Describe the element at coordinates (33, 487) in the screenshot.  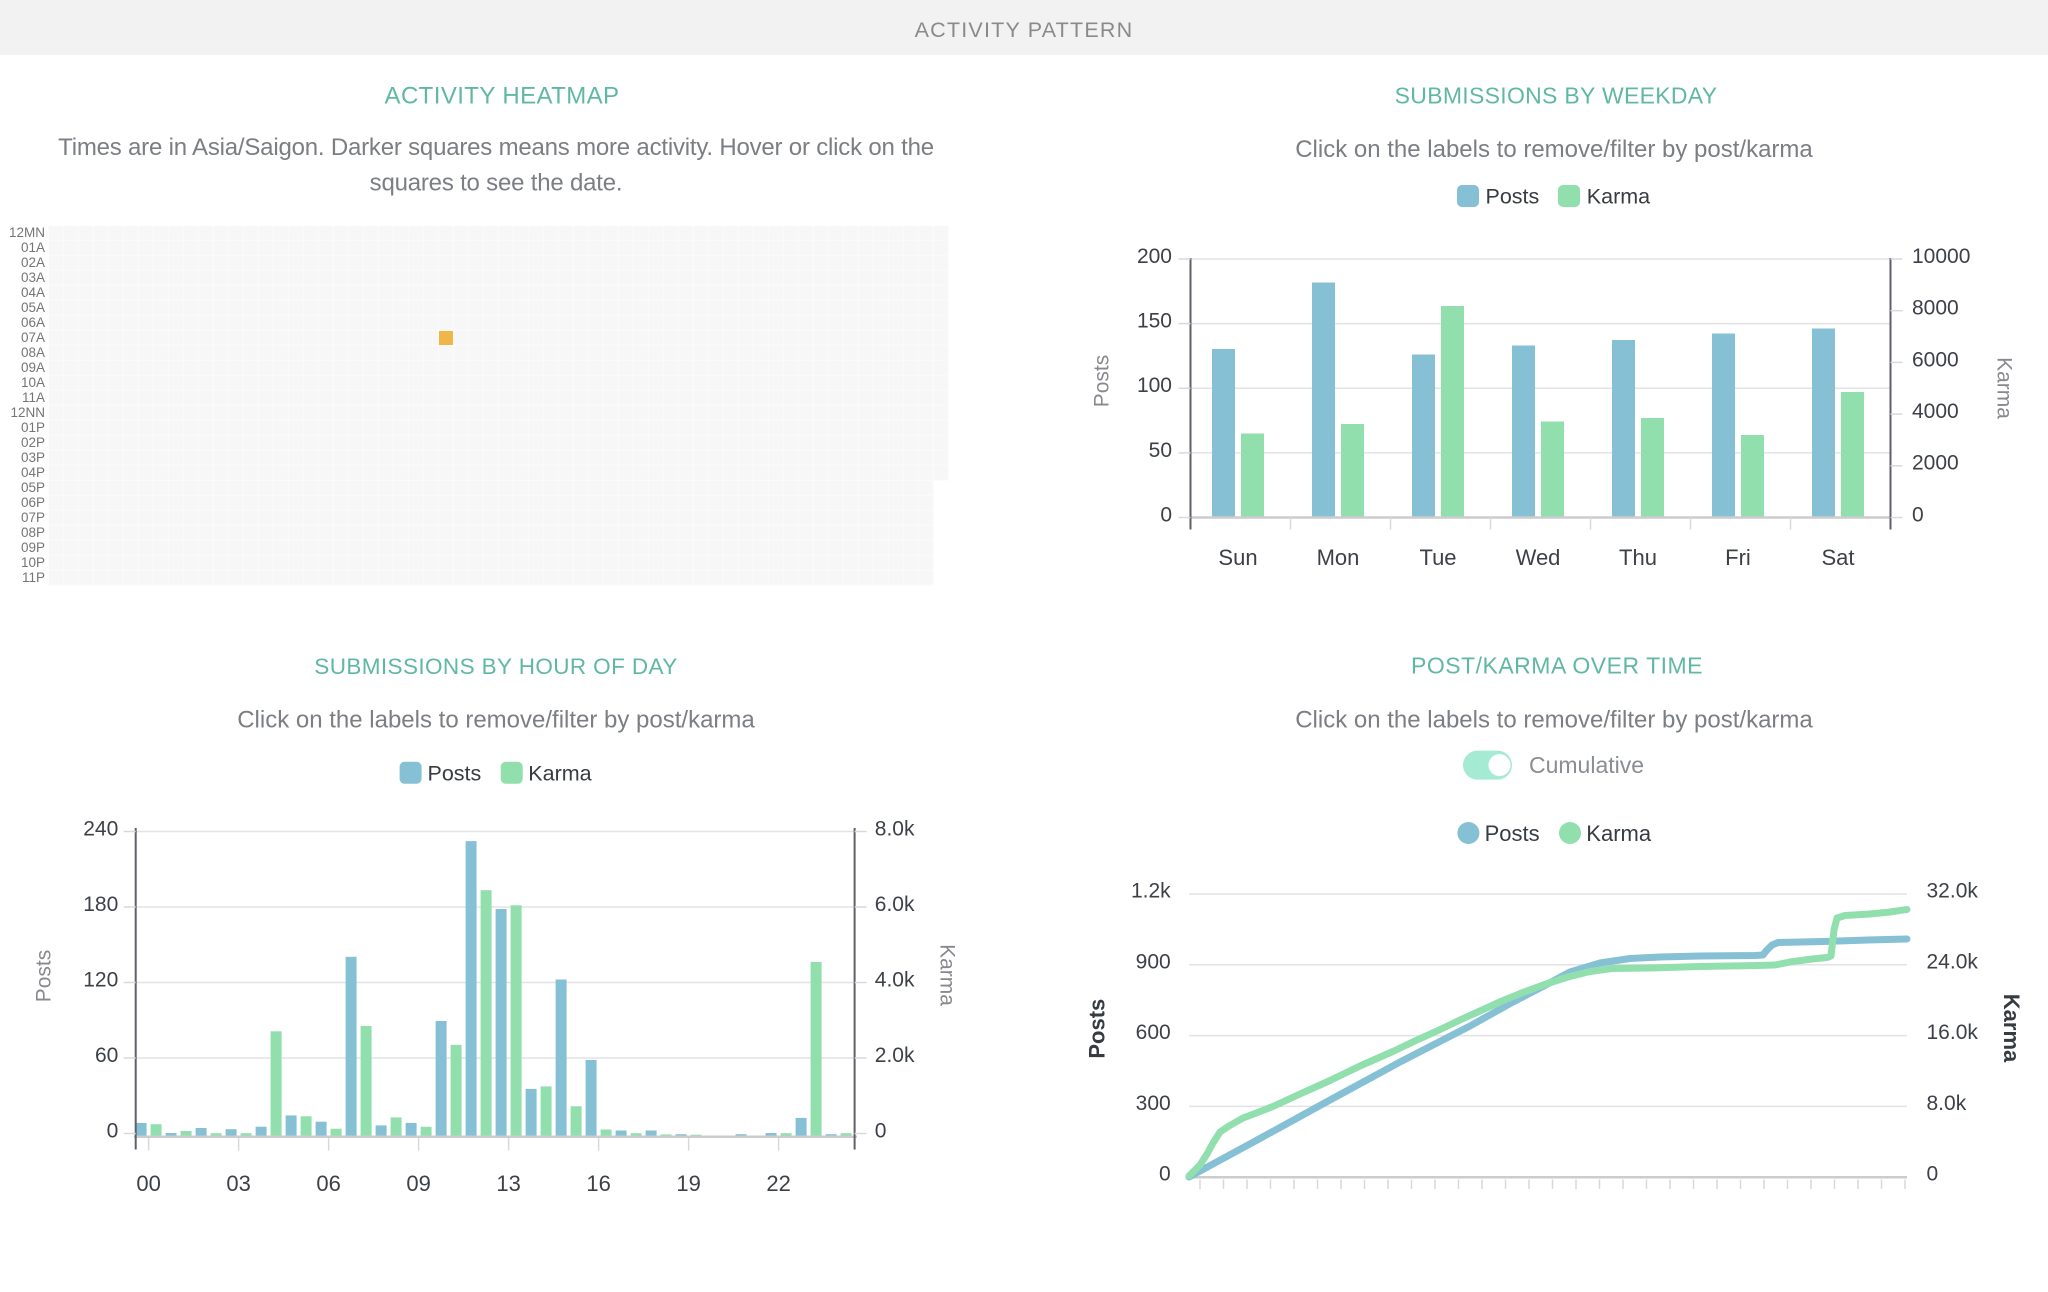
I see `svg-text: 05P` at that location.